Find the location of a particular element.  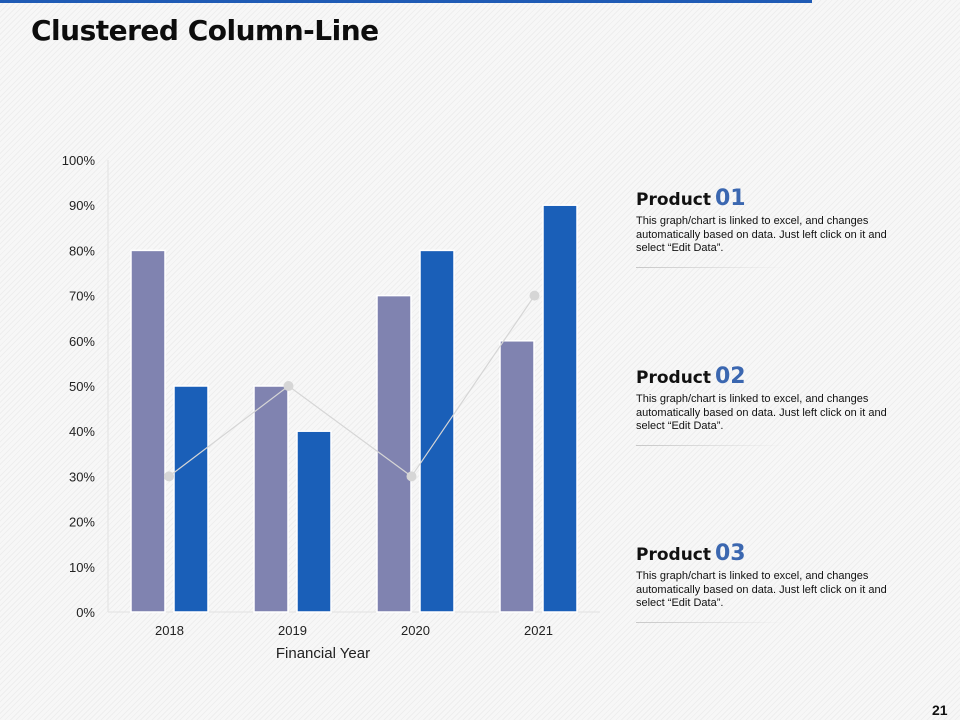

y-tick-labels: 0% 10% 20% 30% 40% 50% 60% 70% 80% 90% 100% is located at coordinates (79, 386).